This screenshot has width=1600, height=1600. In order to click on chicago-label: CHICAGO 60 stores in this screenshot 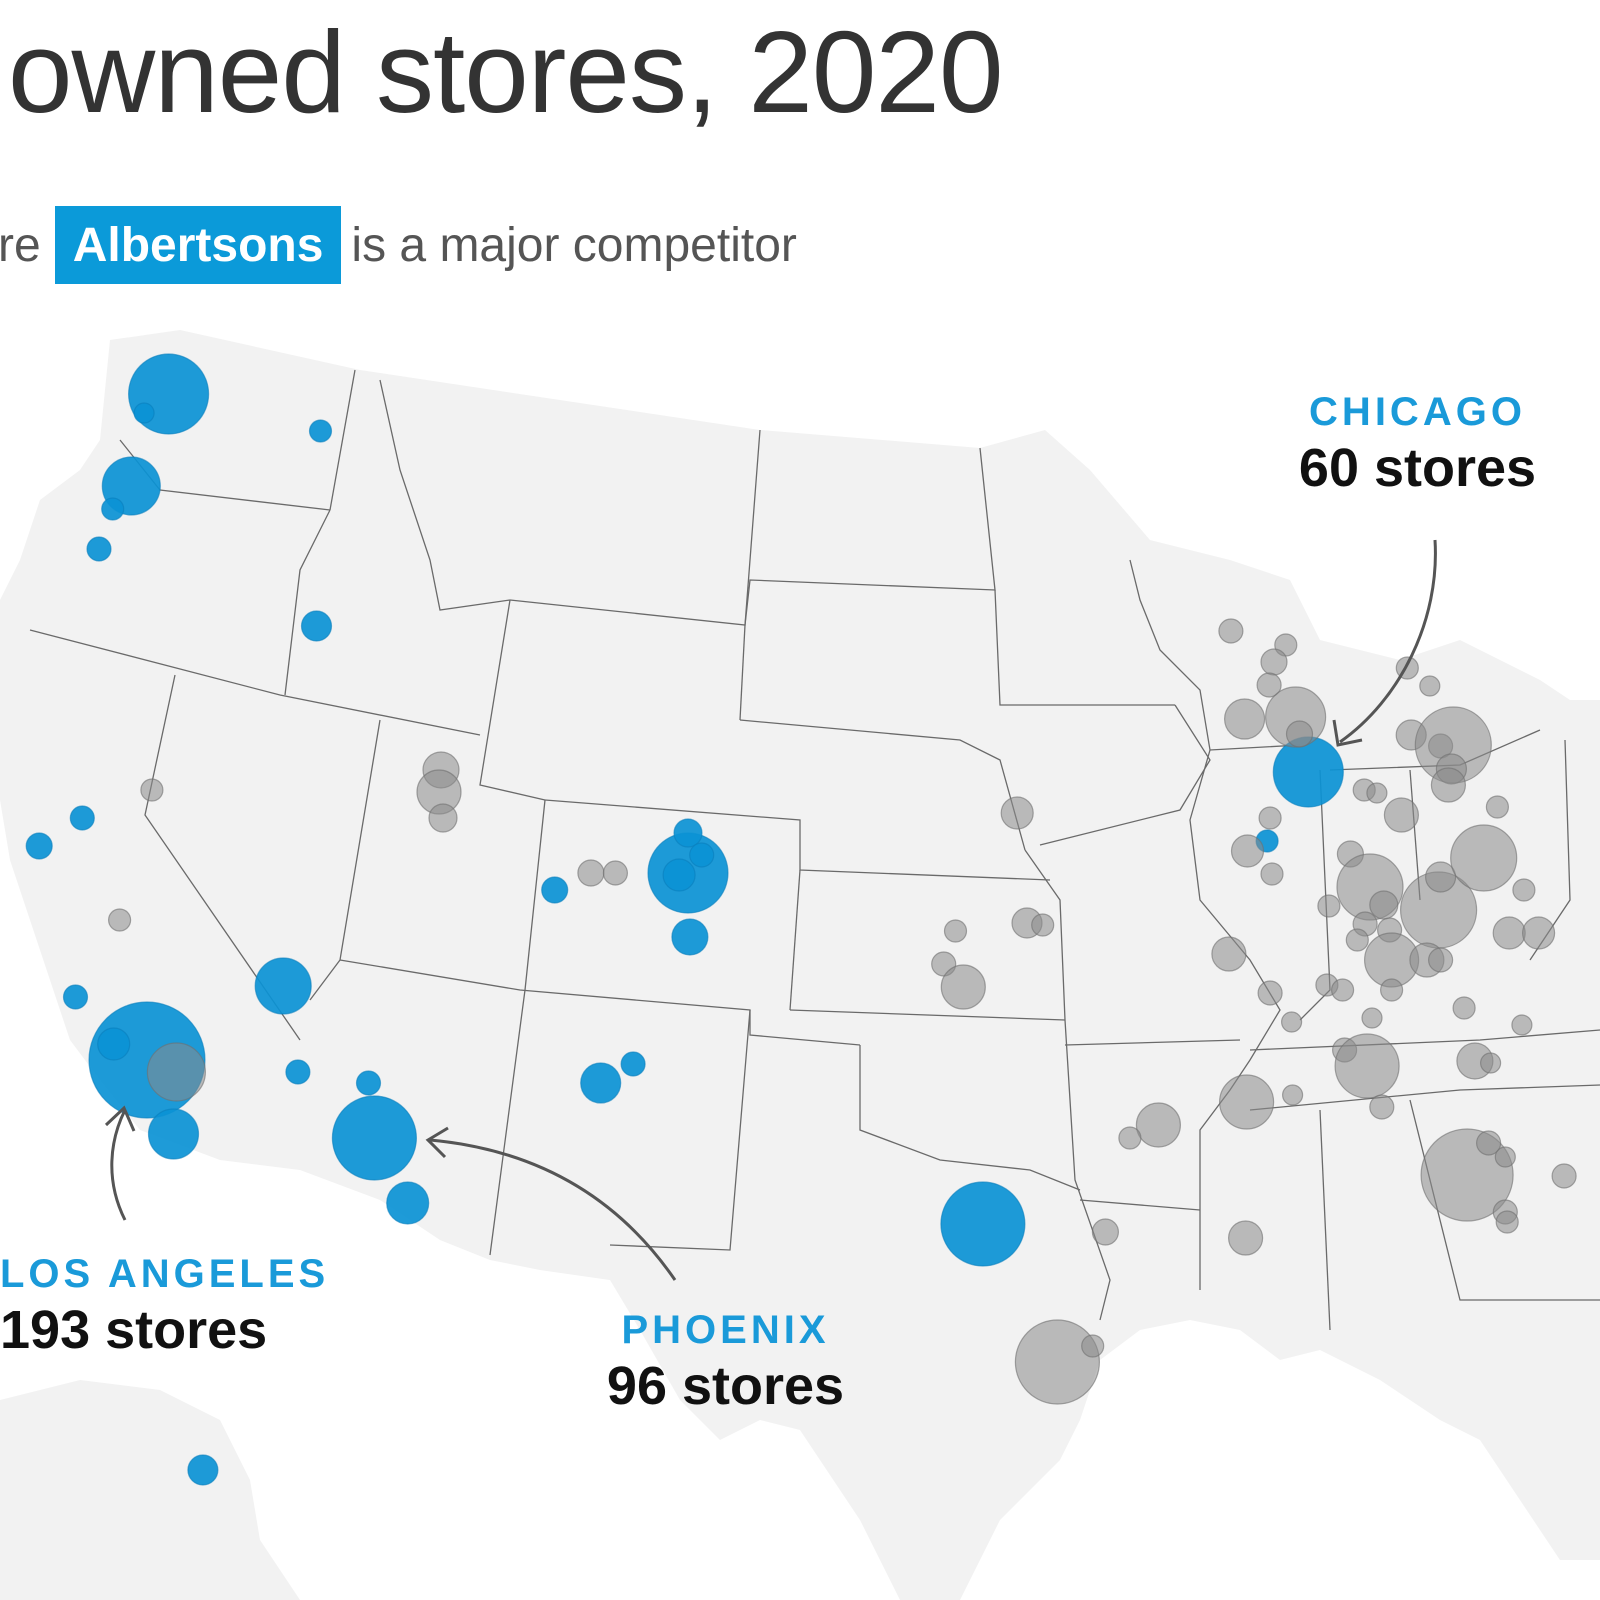, I will do `click(1417, 444)`.